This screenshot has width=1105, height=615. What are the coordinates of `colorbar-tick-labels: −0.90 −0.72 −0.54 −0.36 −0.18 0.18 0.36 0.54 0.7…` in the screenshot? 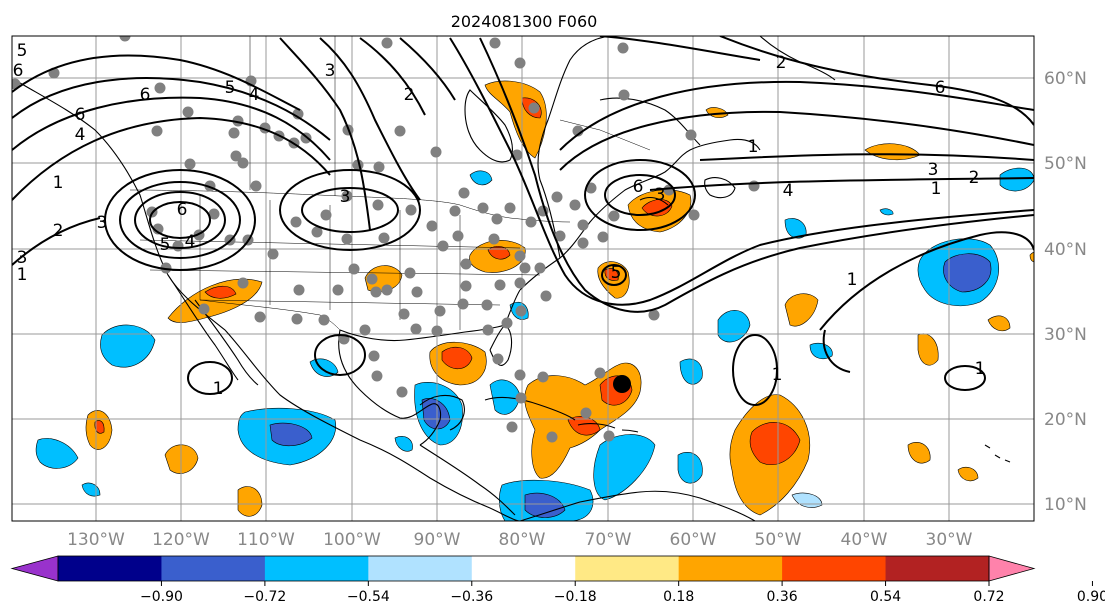 It's located at (622, 597).